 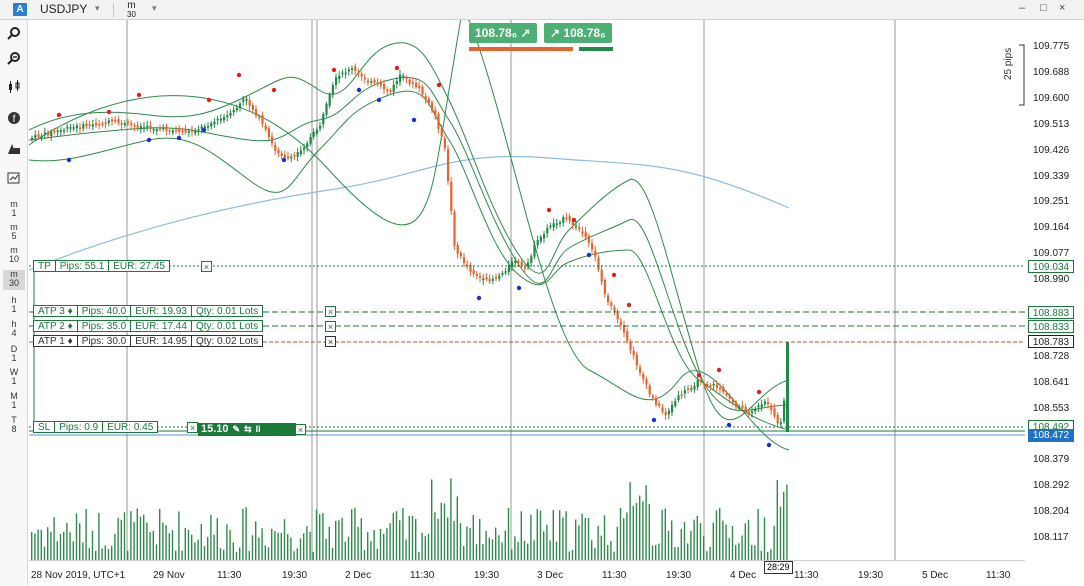 I want to click on price-label: 109.513, so click(x=1051, y=124).